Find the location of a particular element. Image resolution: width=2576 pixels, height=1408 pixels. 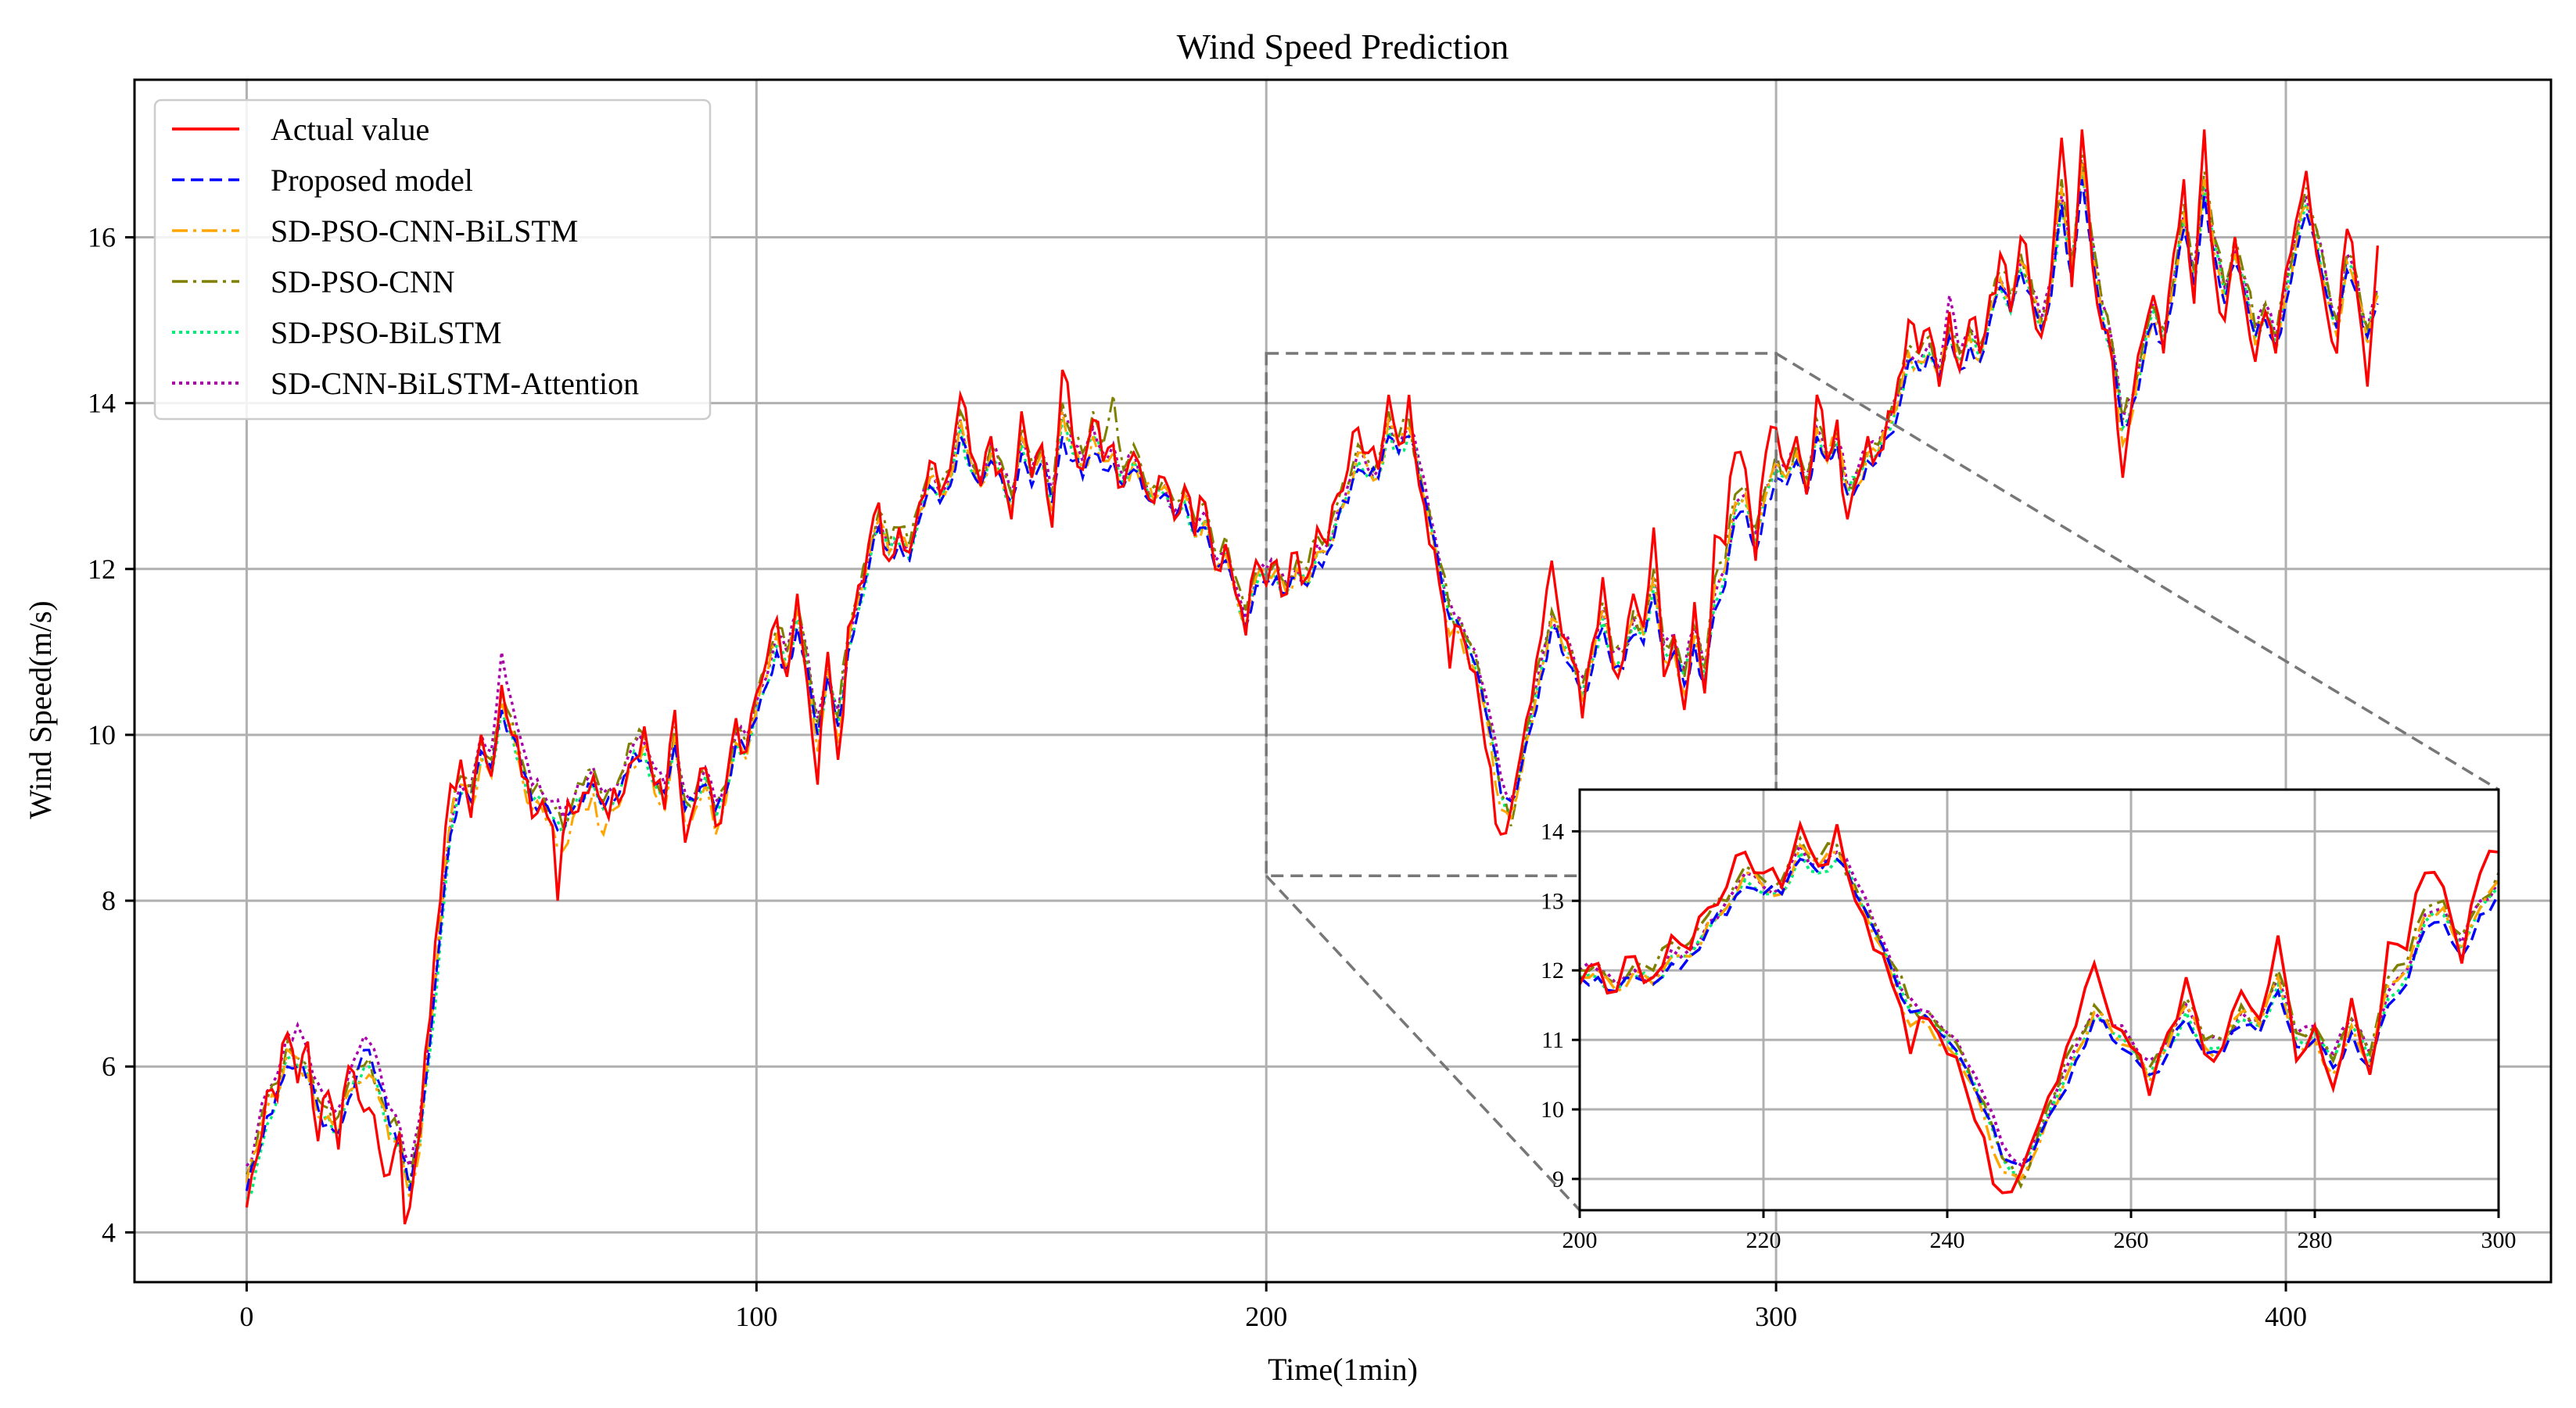

inset-x-tick-label: 240 is located at coordinates (1947, 1240).